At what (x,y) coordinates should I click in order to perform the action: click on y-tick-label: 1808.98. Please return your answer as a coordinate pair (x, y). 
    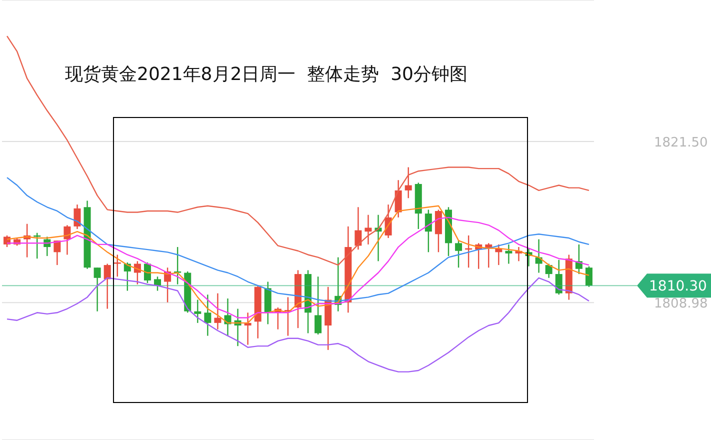
    Looking at the image, I should click on (681, 304).